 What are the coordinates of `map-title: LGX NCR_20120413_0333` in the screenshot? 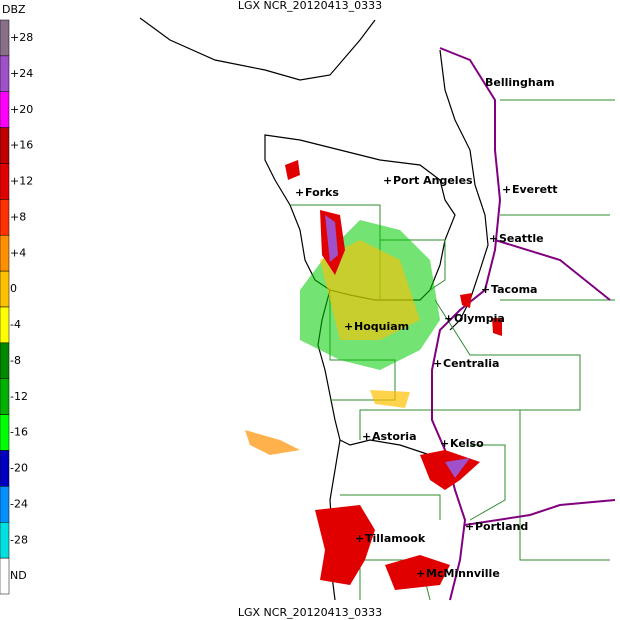 It's located at (310, 6).